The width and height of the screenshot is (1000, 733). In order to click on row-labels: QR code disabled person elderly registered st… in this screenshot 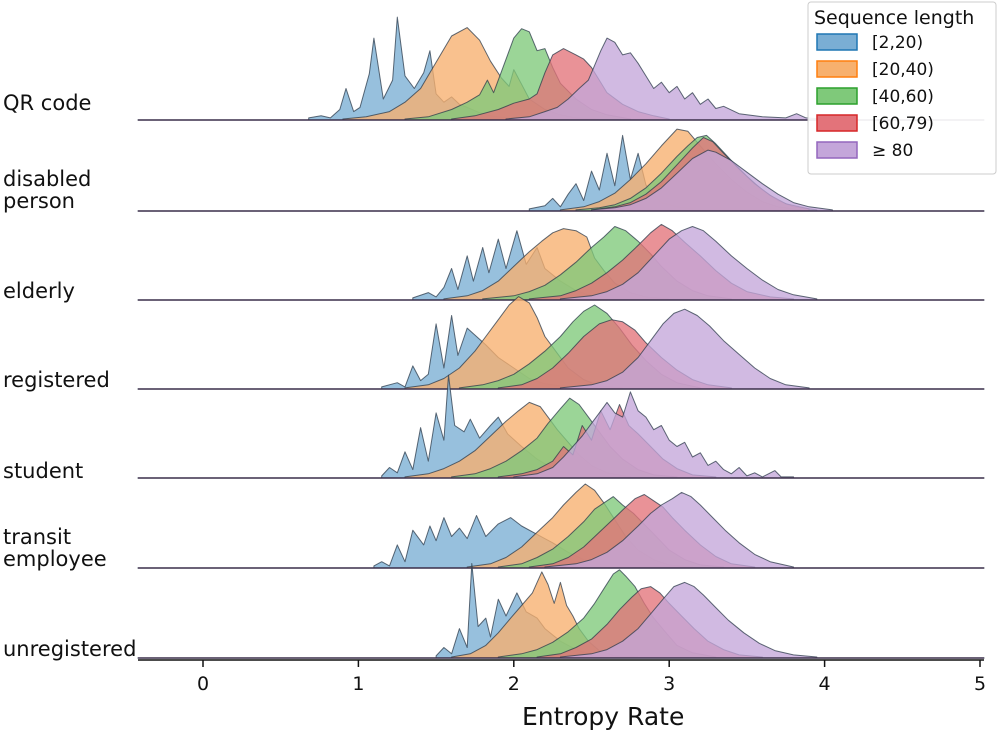, I will do `click(69, 376)`.